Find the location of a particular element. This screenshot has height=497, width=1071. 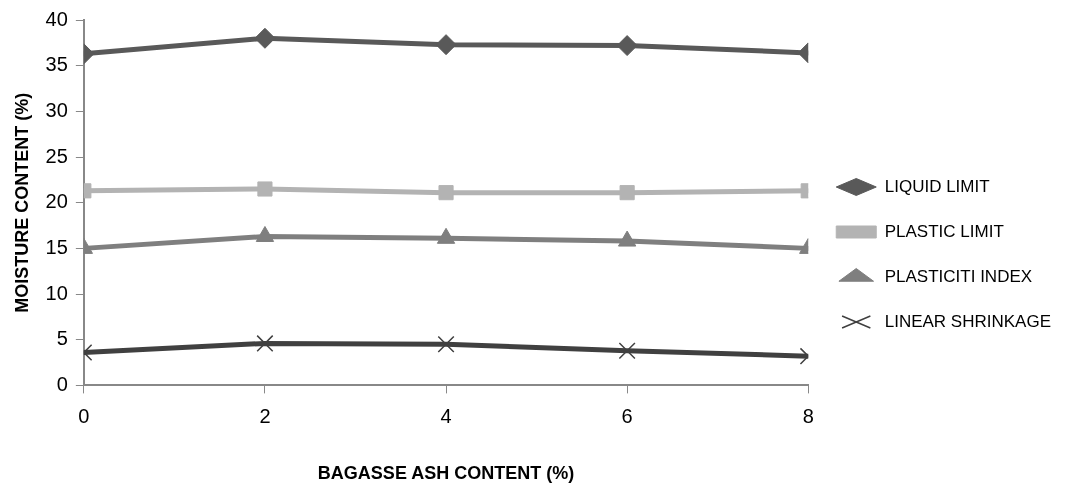

x-tick-label: 2 is located at coordinates (265, 415).